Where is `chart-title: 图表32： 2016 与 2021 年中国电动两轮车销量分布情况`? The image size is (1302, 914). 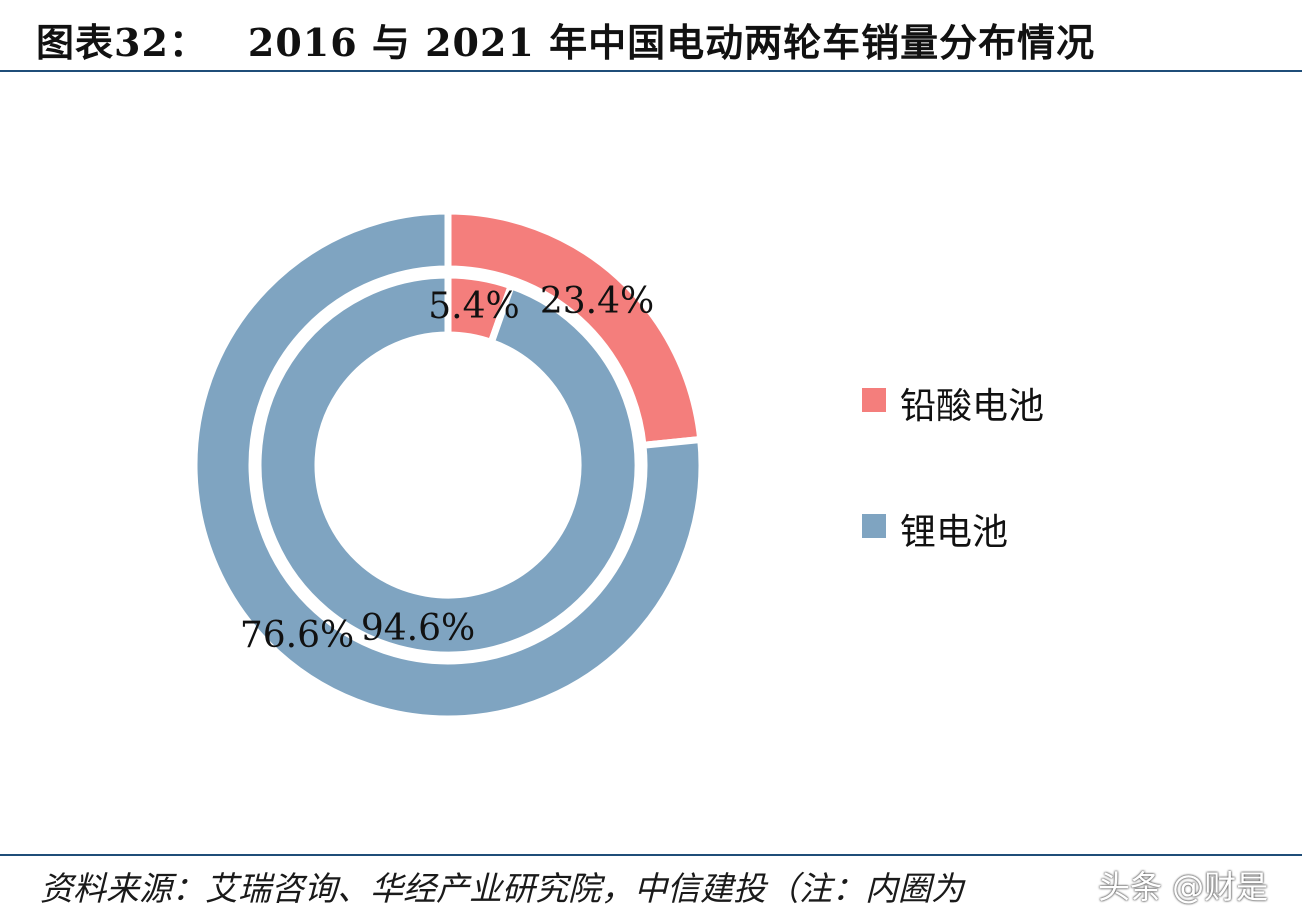 chart-title: 图表32： 2016 与 2021 年中国电动两轮车销量分布情况 is located at coordinates (565, 39).